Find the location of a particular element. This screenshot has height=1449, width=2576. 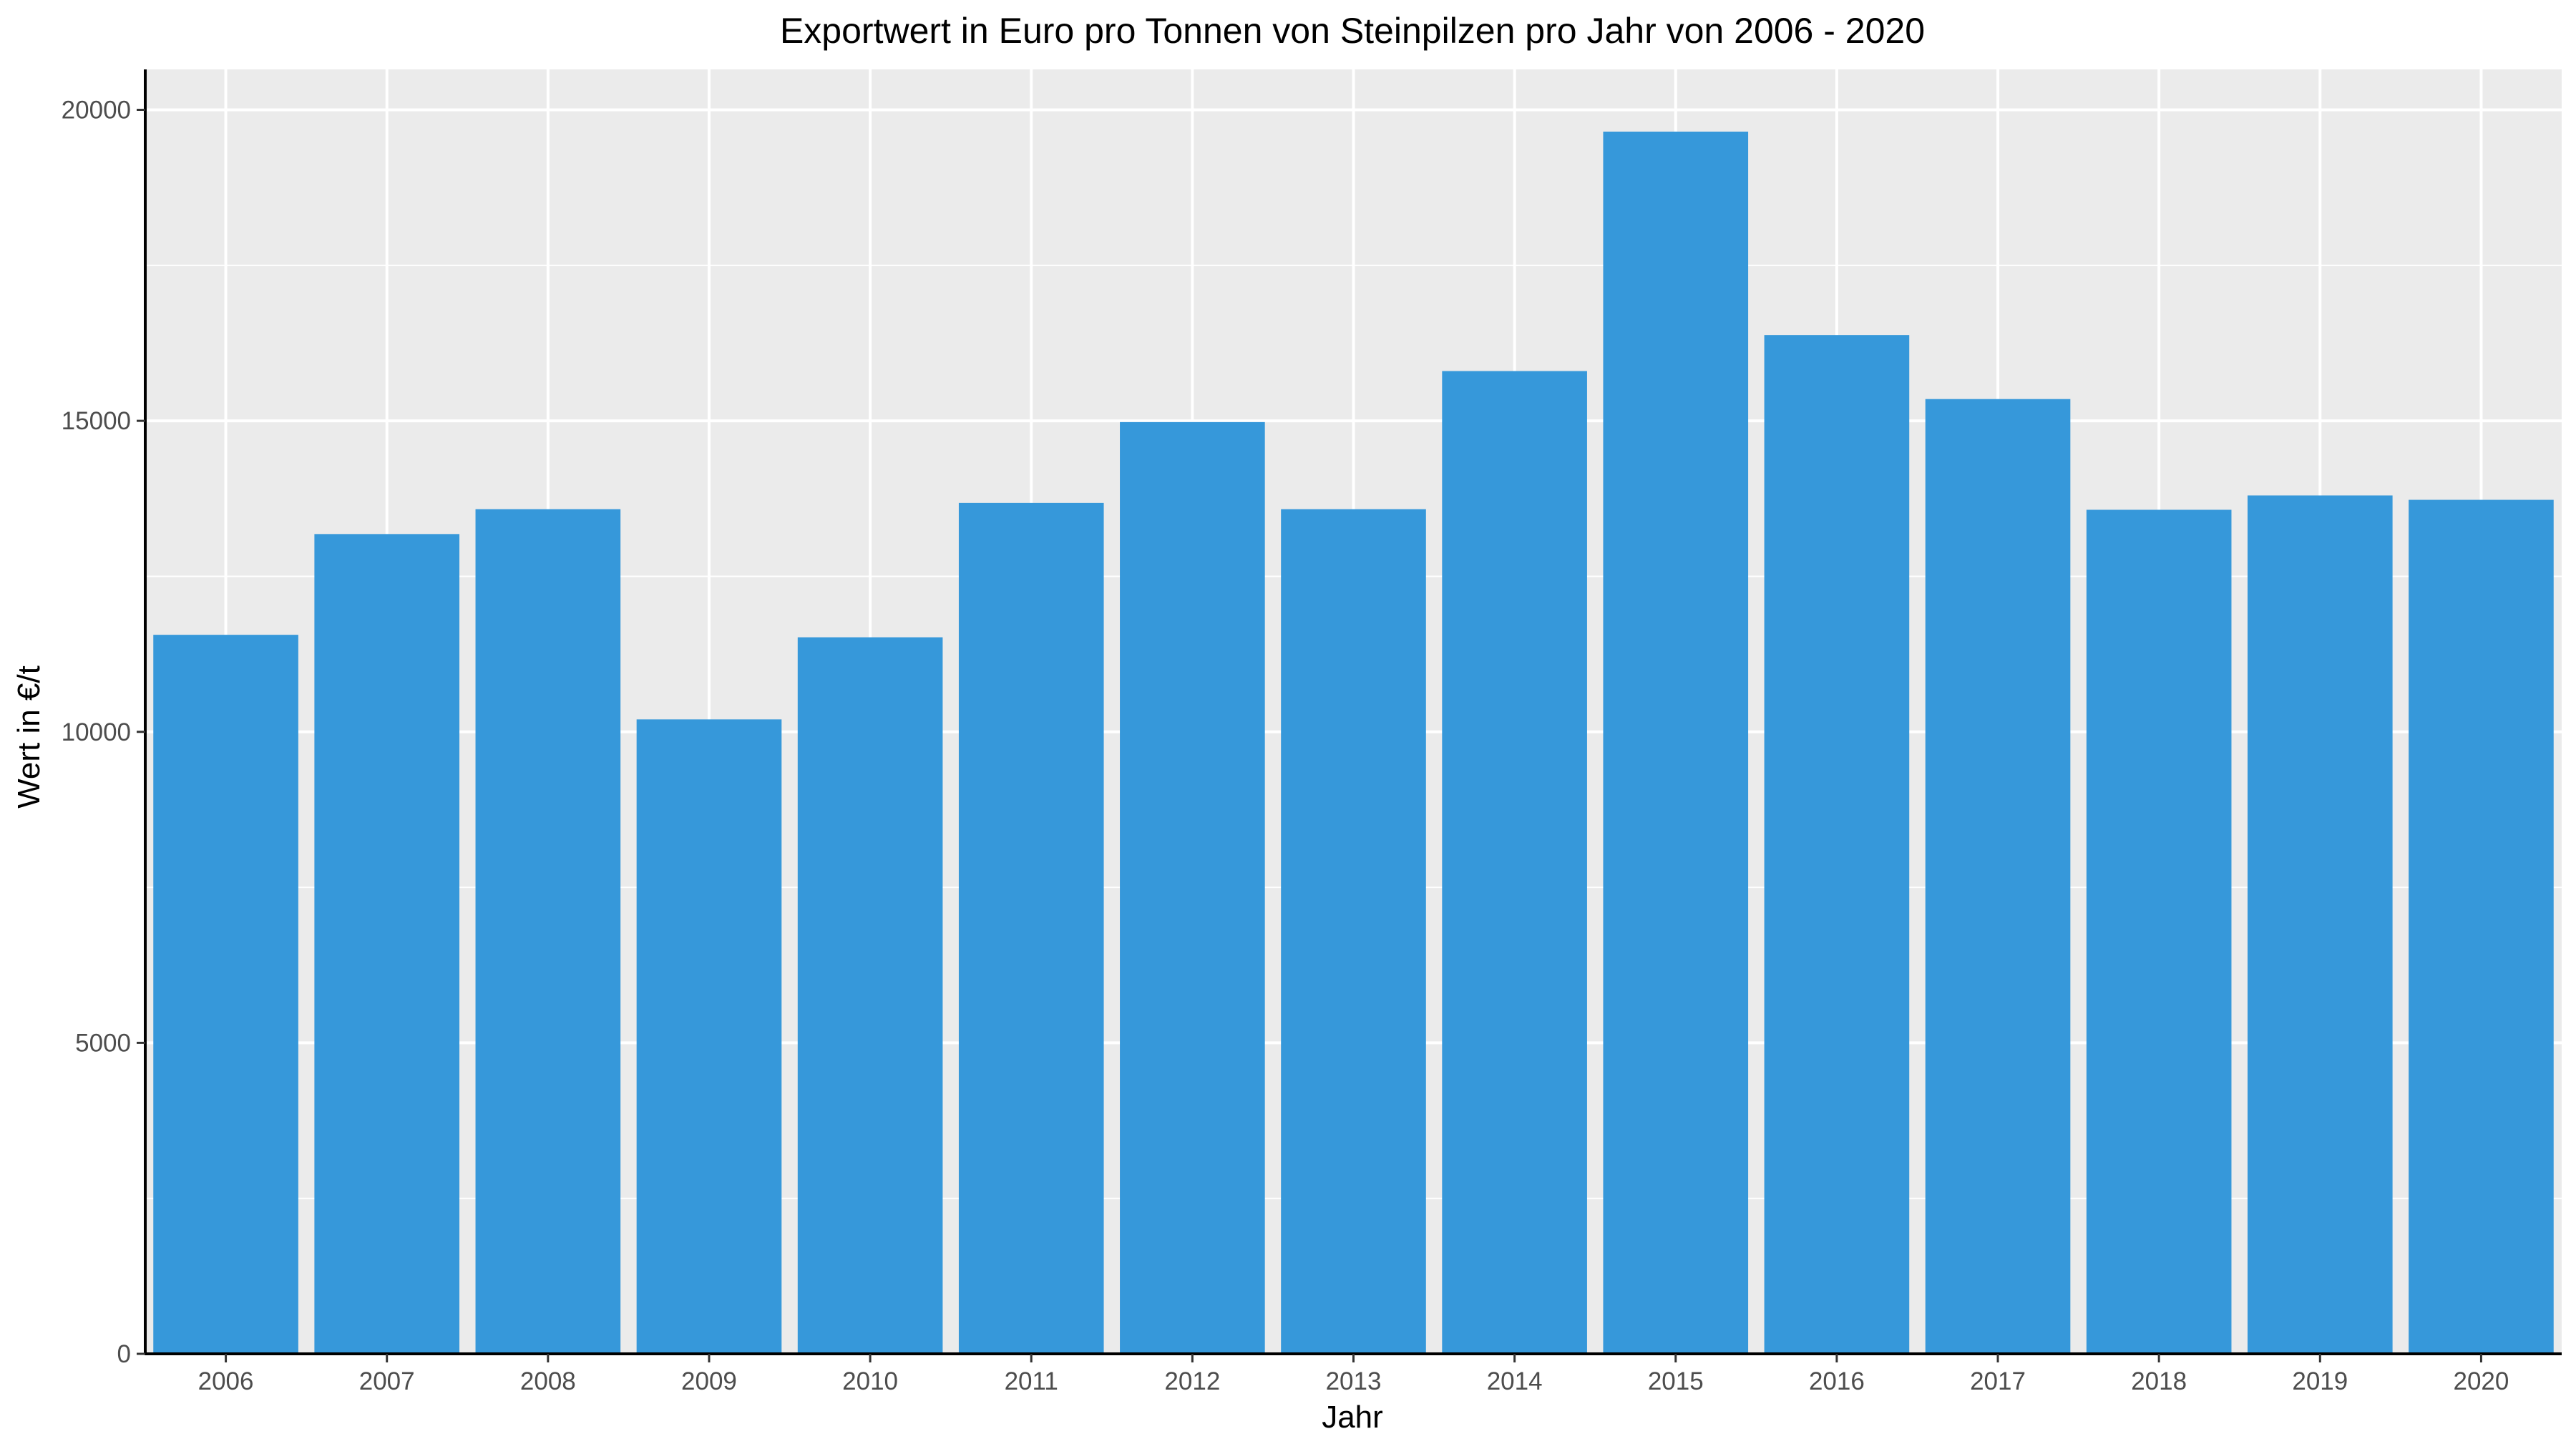

x-tick-label: 2014 is located at coordinates (1515, 1381).